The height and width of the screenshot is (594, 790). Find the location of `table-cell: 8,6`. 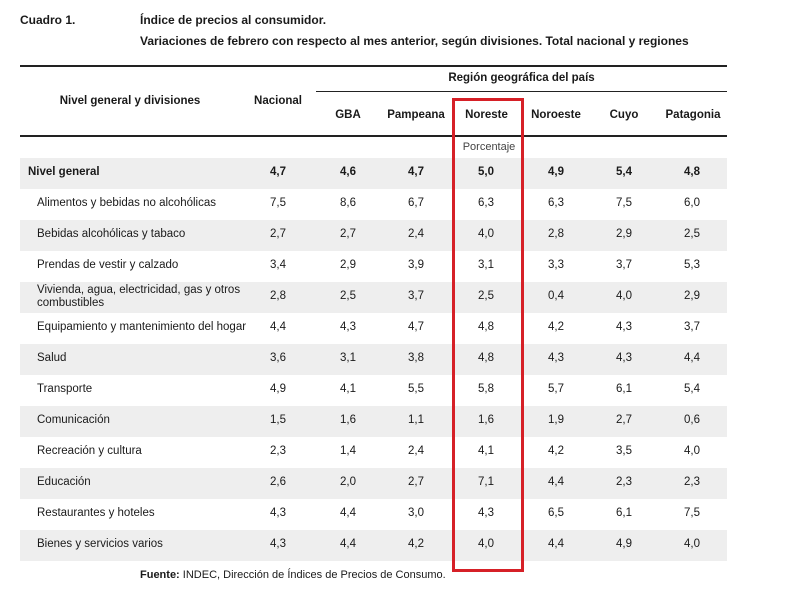

table-cell: 8,6 is located at coordinates (348, 203).